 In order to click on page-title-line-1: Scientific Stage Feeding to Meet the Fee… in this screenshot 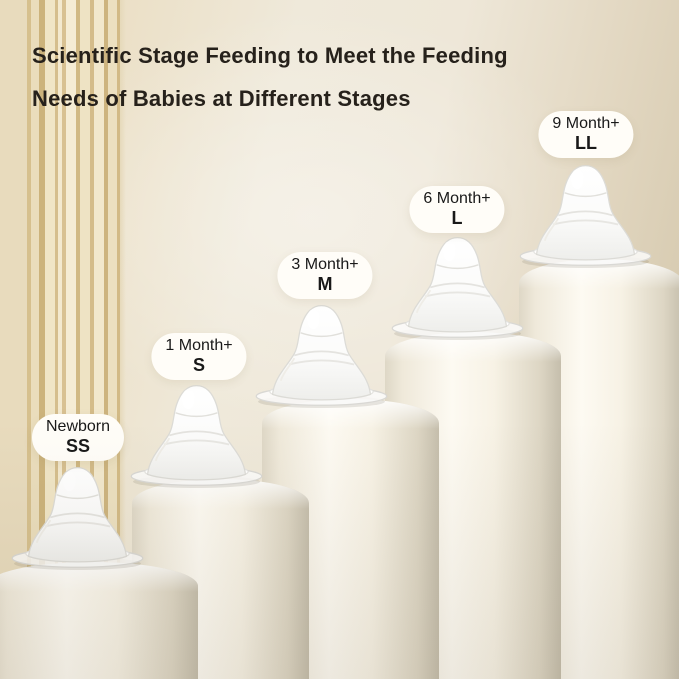, I will do `click(270, 55)`.